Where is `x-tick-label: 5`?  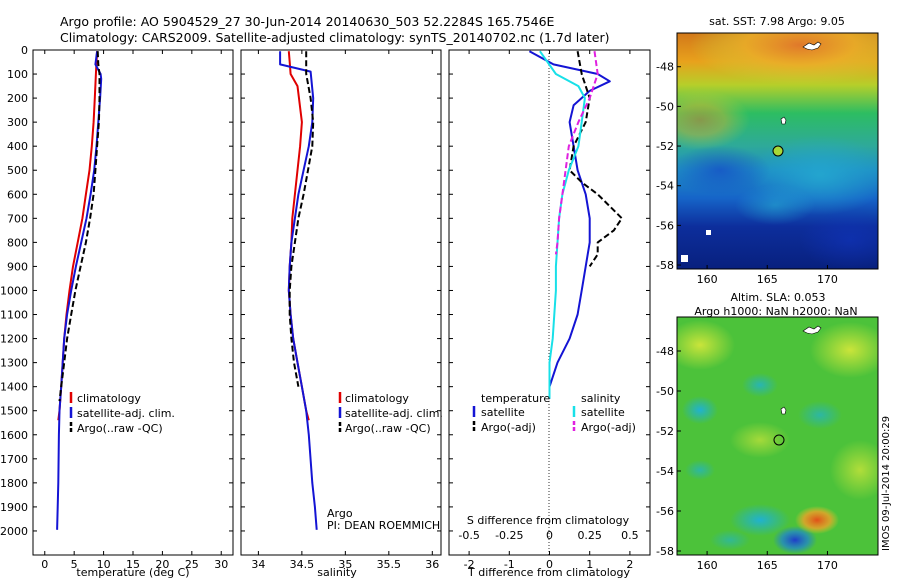
x-tick-label: 5 is located at coordinates (74, 564).